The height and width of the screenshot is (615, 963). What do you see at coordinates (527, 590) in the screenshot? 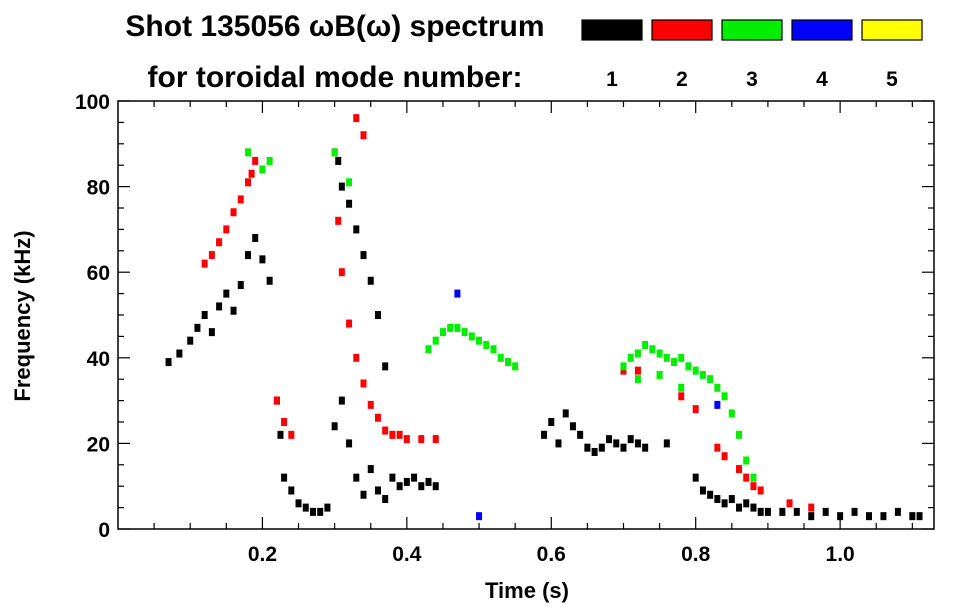
I see `x-axis-label: Time (s)` at bounding box center [527, 590].